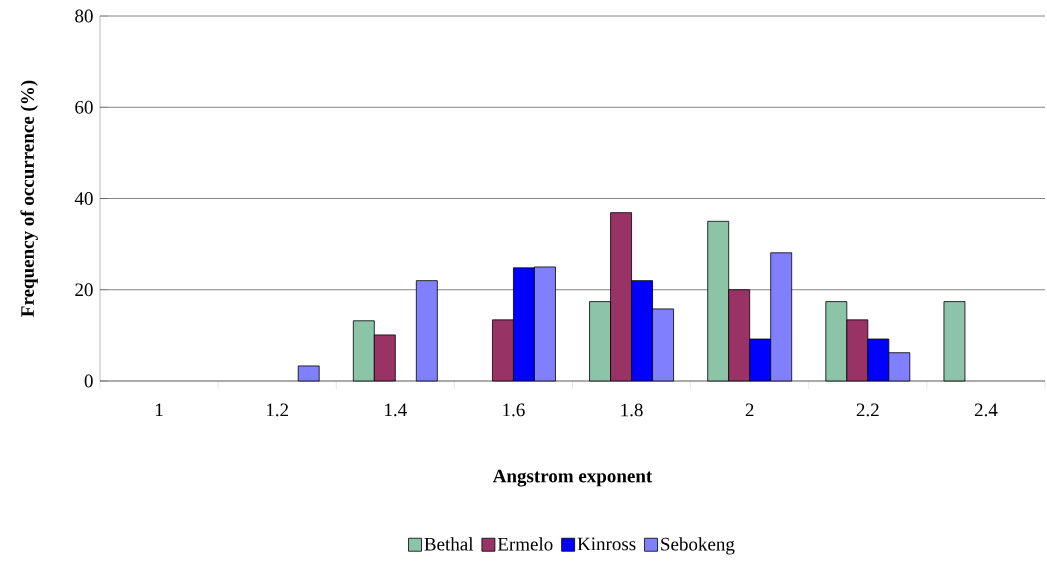 The width and height of the screenshot is (1047, 565). What do you see at coordinates (606, 544) in the screenshot?
I see `legend-label: Kinross` at bounding box center [606, 544].